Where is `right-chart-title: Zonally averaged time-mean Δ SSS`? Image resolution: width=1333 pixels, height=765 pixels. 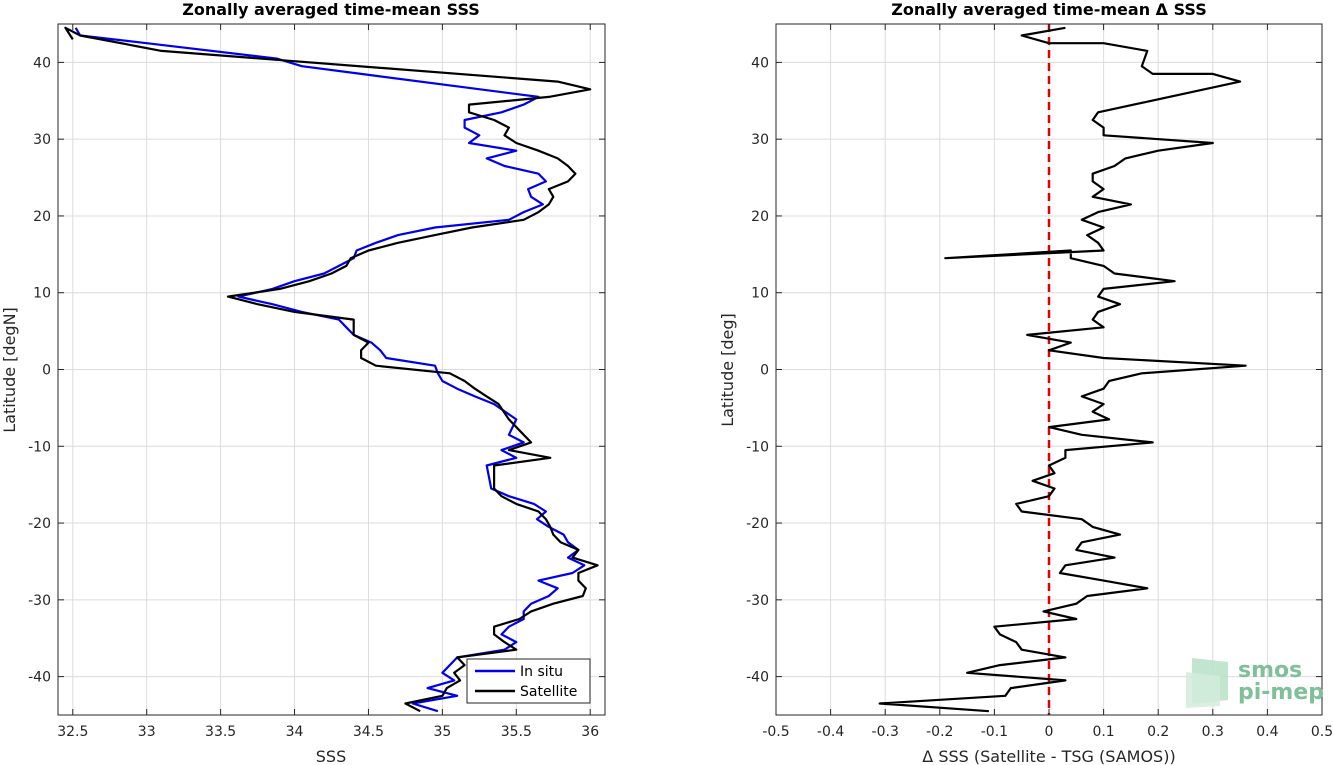
right-chart-title: Zonally averaged time-mean Δ SSS is located at coordinates (1049, 9).